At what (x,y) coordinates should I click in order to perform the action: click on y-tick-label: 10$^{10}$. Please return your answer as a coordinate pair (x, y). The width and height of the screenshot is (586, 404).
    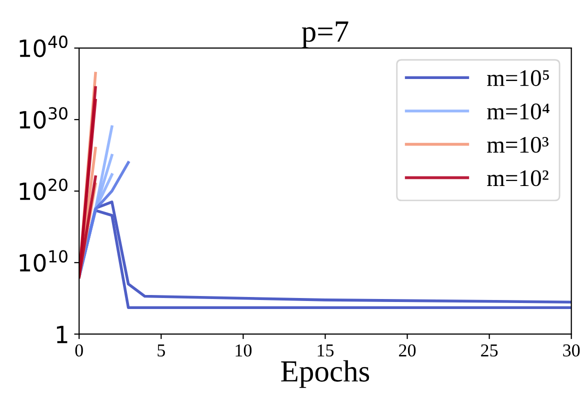
    Looking at the image, I should click on (44, 261).